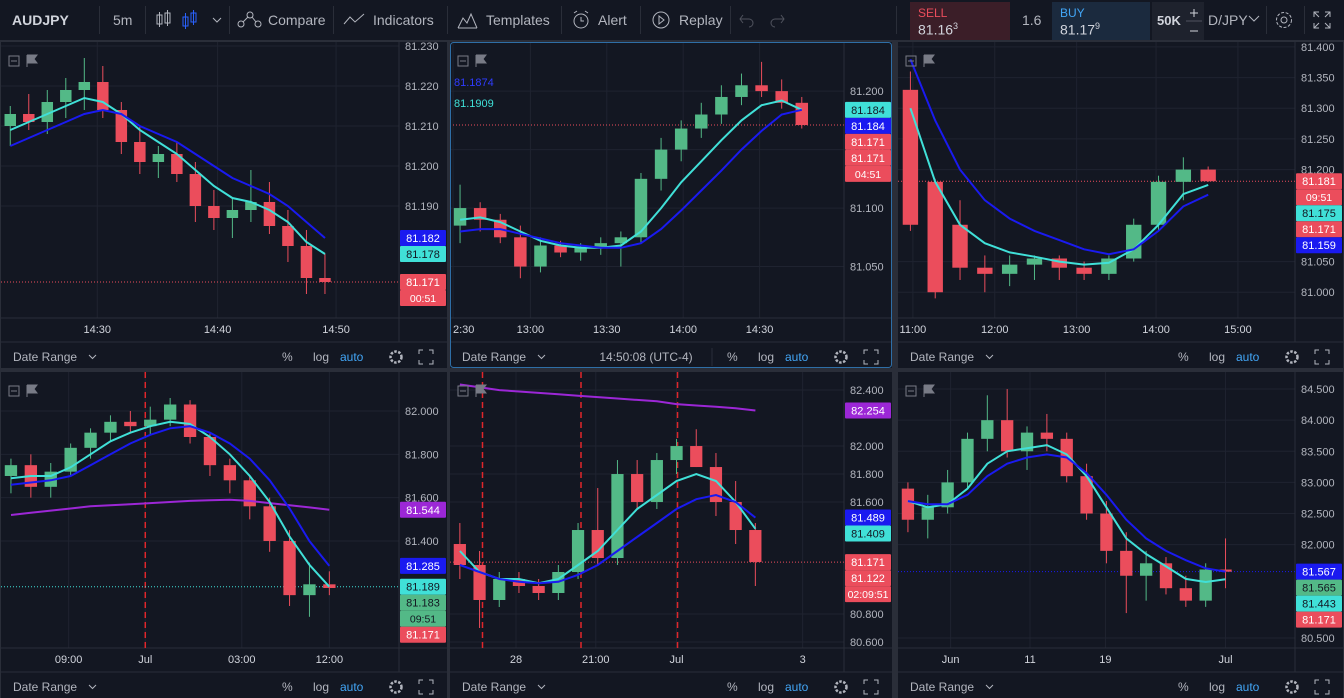  What do you see at coordinates (1169, 20) in the screenshot?
I see `quantity: 50K` at bounding box center [1169, 20].